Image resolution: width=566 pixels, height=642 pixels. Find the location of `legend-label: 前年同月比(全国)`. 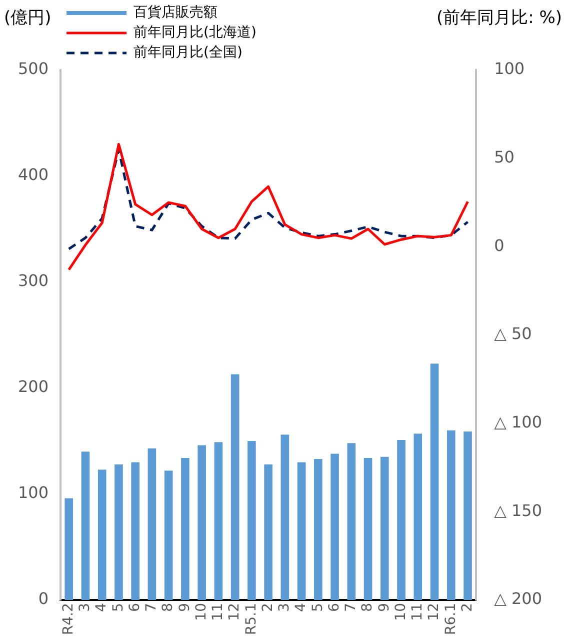

legend-label: 前年同月比(全国) is located at coordinates (188, 52).